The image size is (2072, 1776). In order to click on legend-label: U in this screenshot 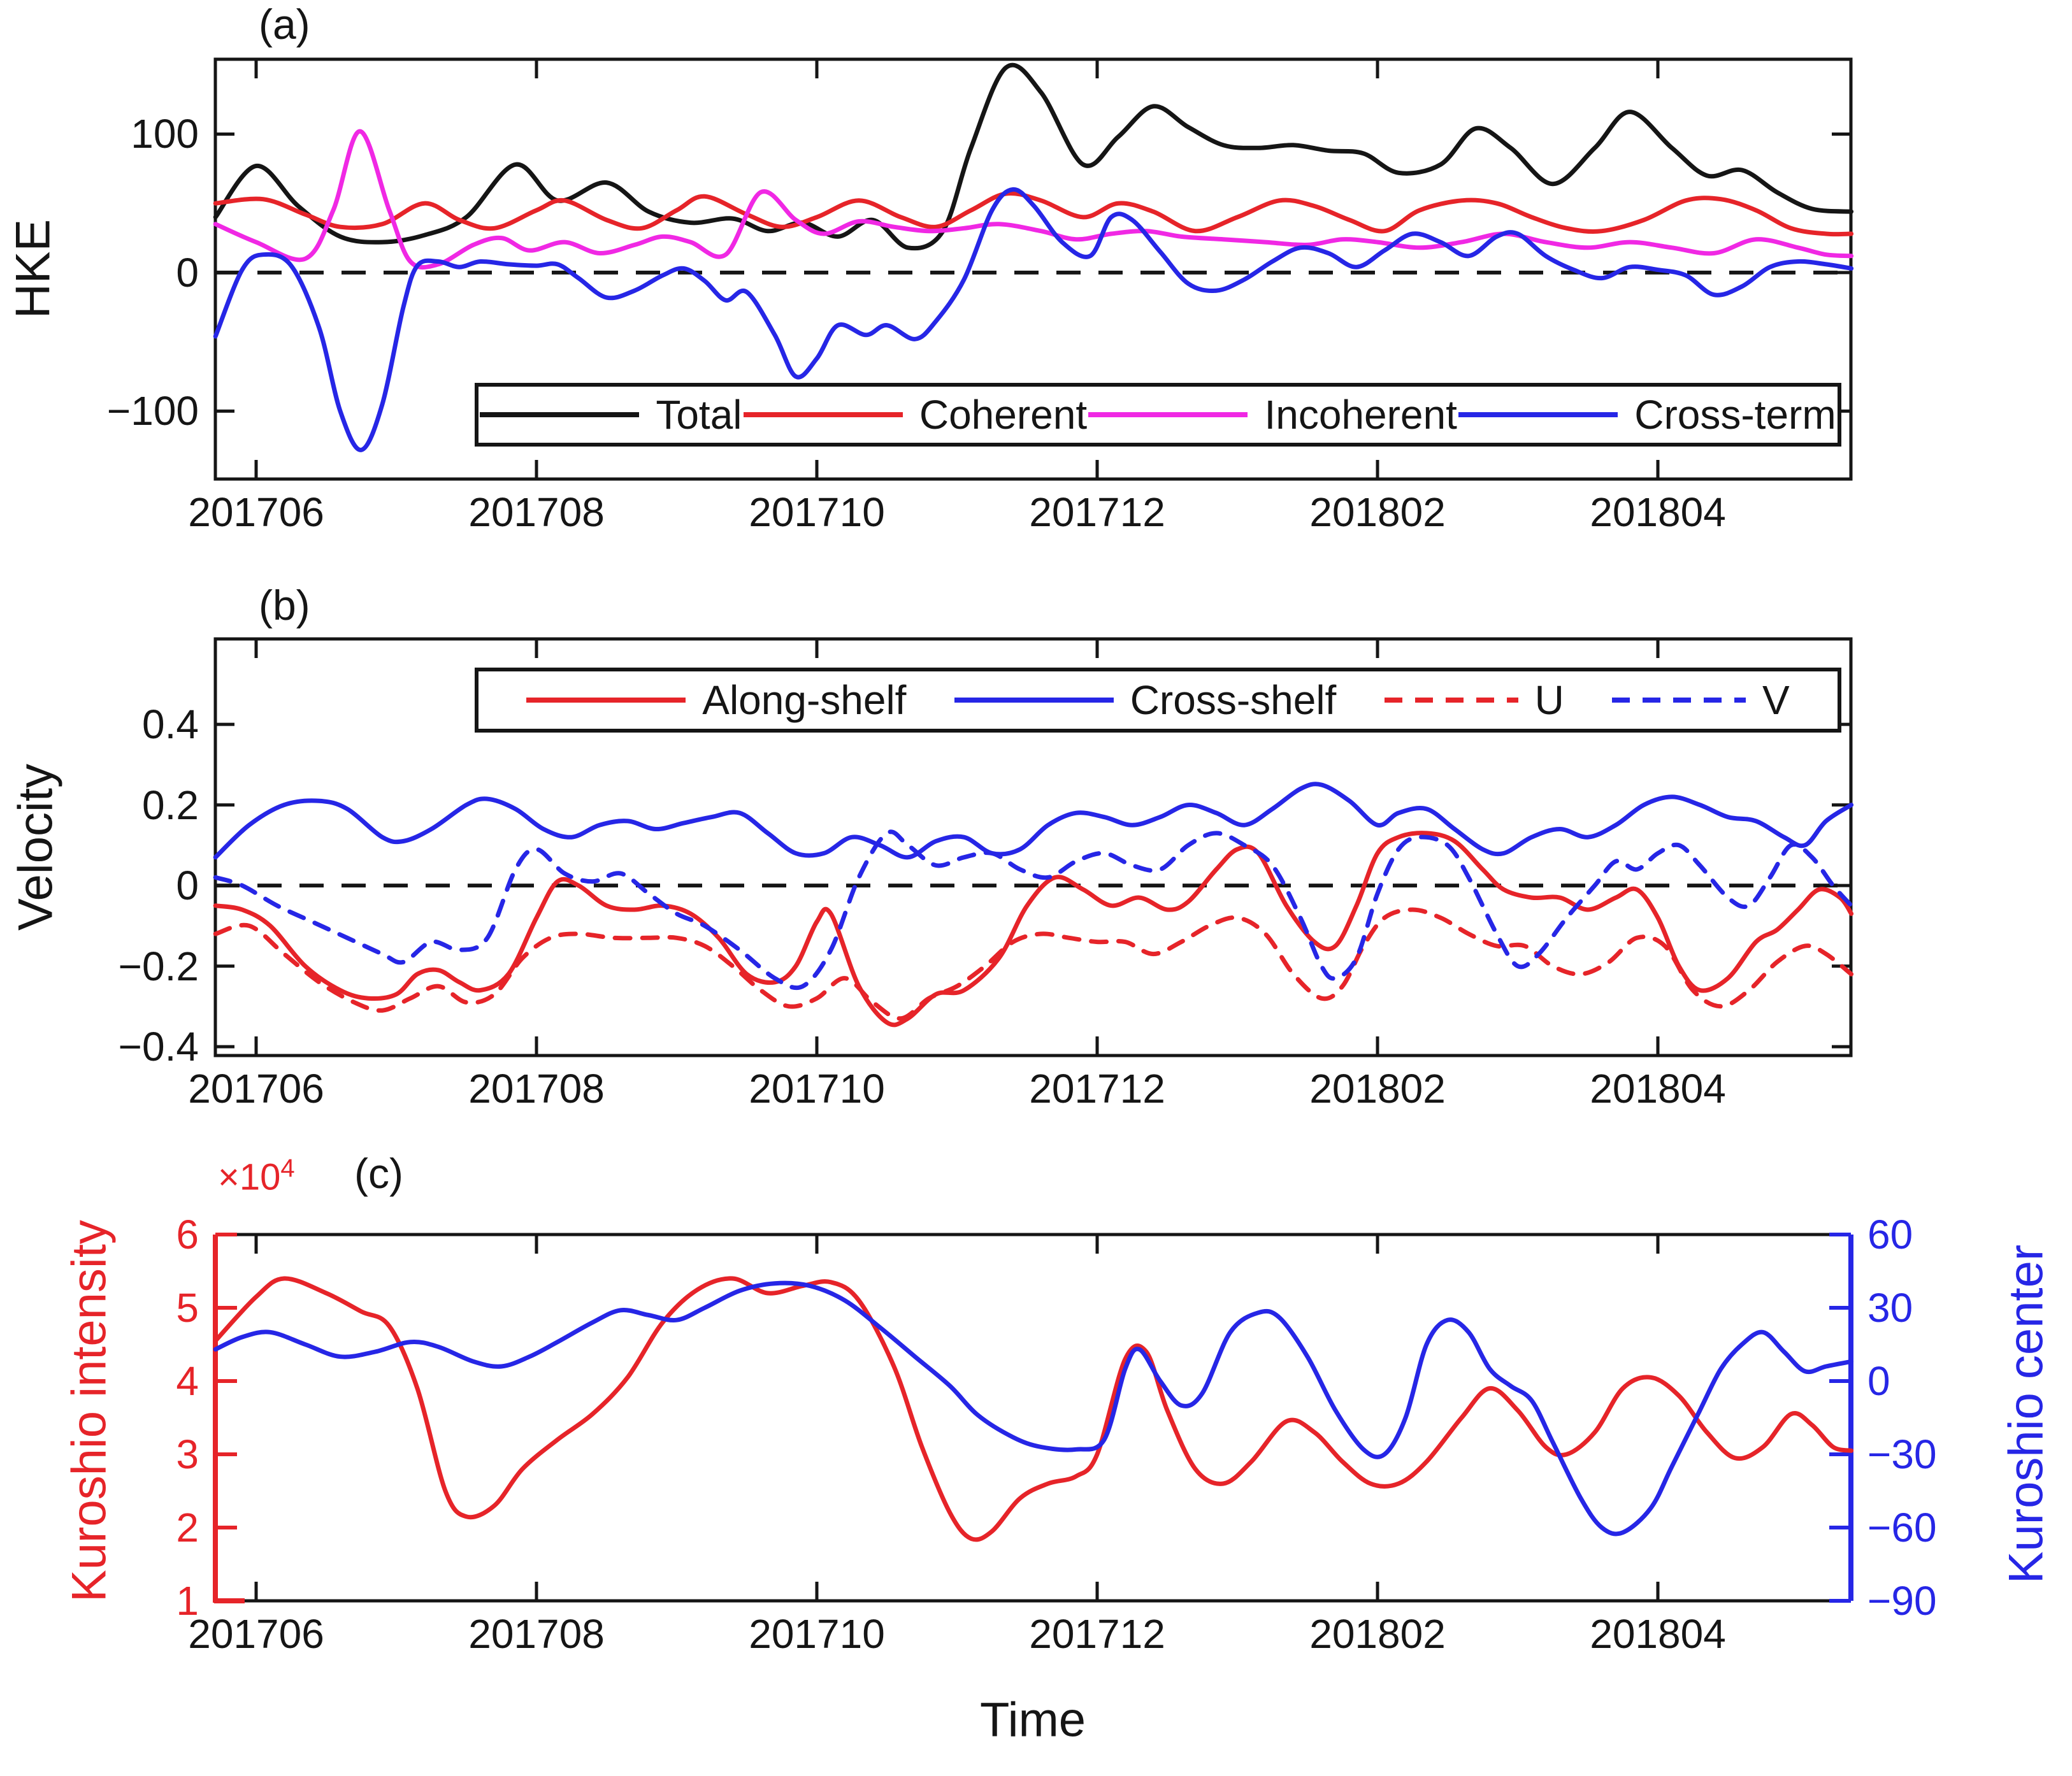, I will do `click(1549, 700)`.